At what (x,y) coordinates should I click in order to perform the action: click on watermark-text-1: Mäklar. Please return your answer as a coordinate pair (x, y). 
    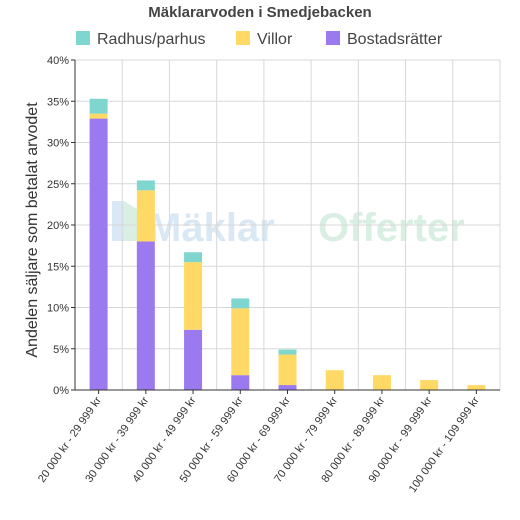
    Looking at the image, I should click on (211, 228).